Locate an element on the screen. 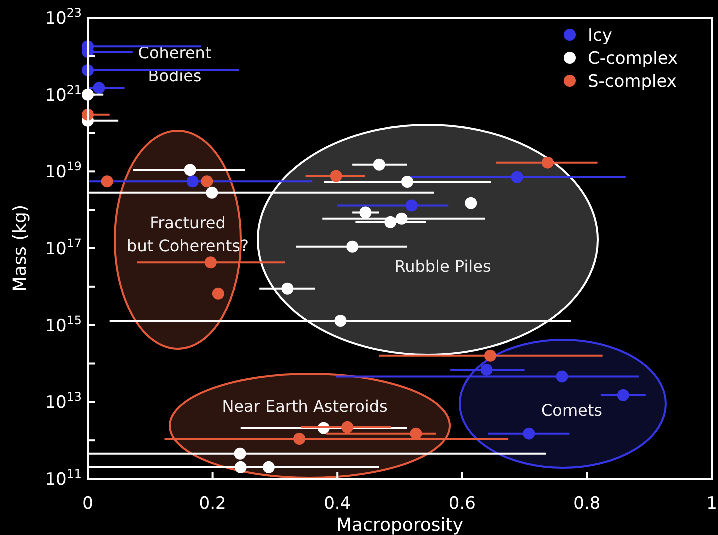 The height and width of the screenshot is (535, 718). x-tick-label: 0.6 is located at coordinates (462, 504).